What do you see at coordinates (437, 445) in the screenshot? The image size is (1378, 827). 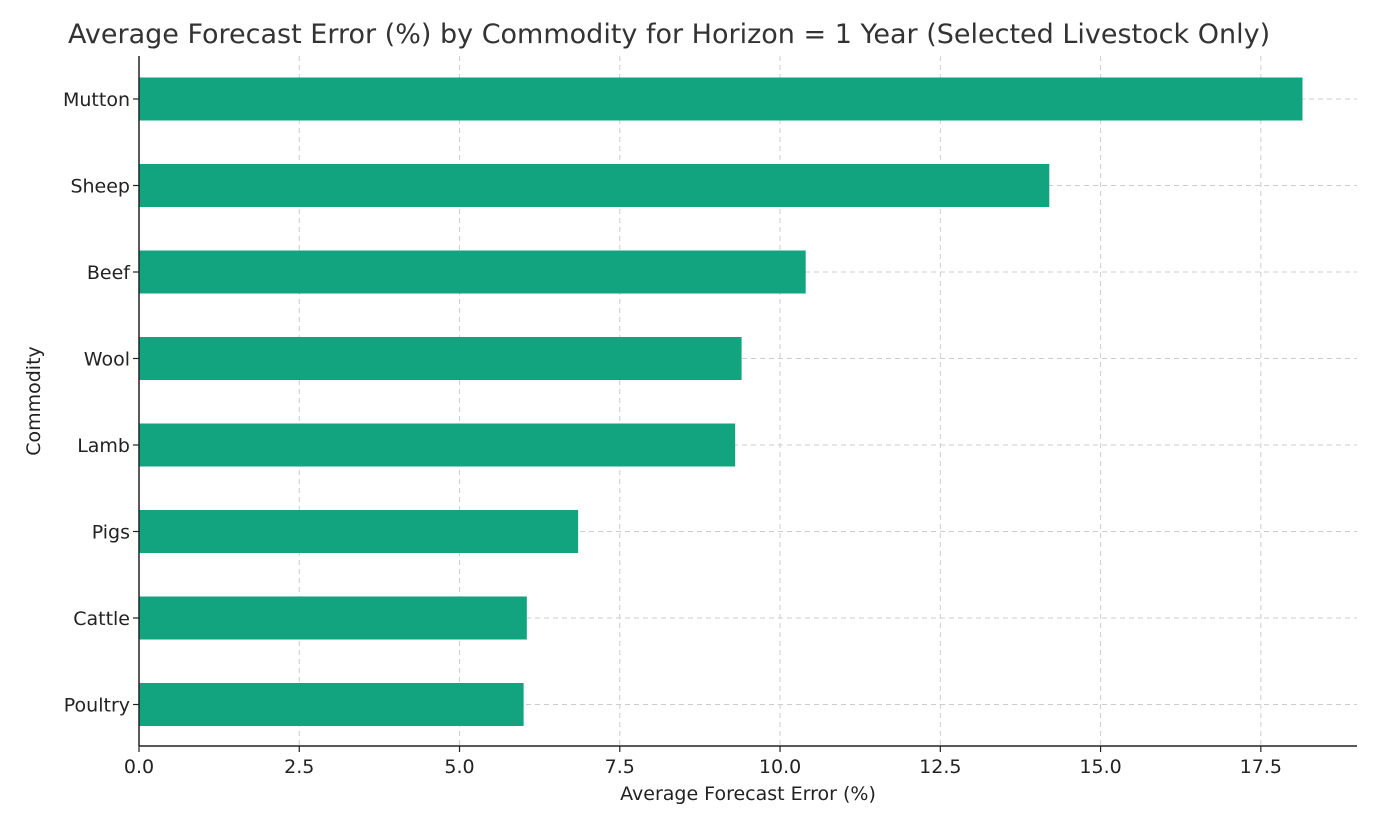 I see `bar-lamb` at bounding box center [437, 445].